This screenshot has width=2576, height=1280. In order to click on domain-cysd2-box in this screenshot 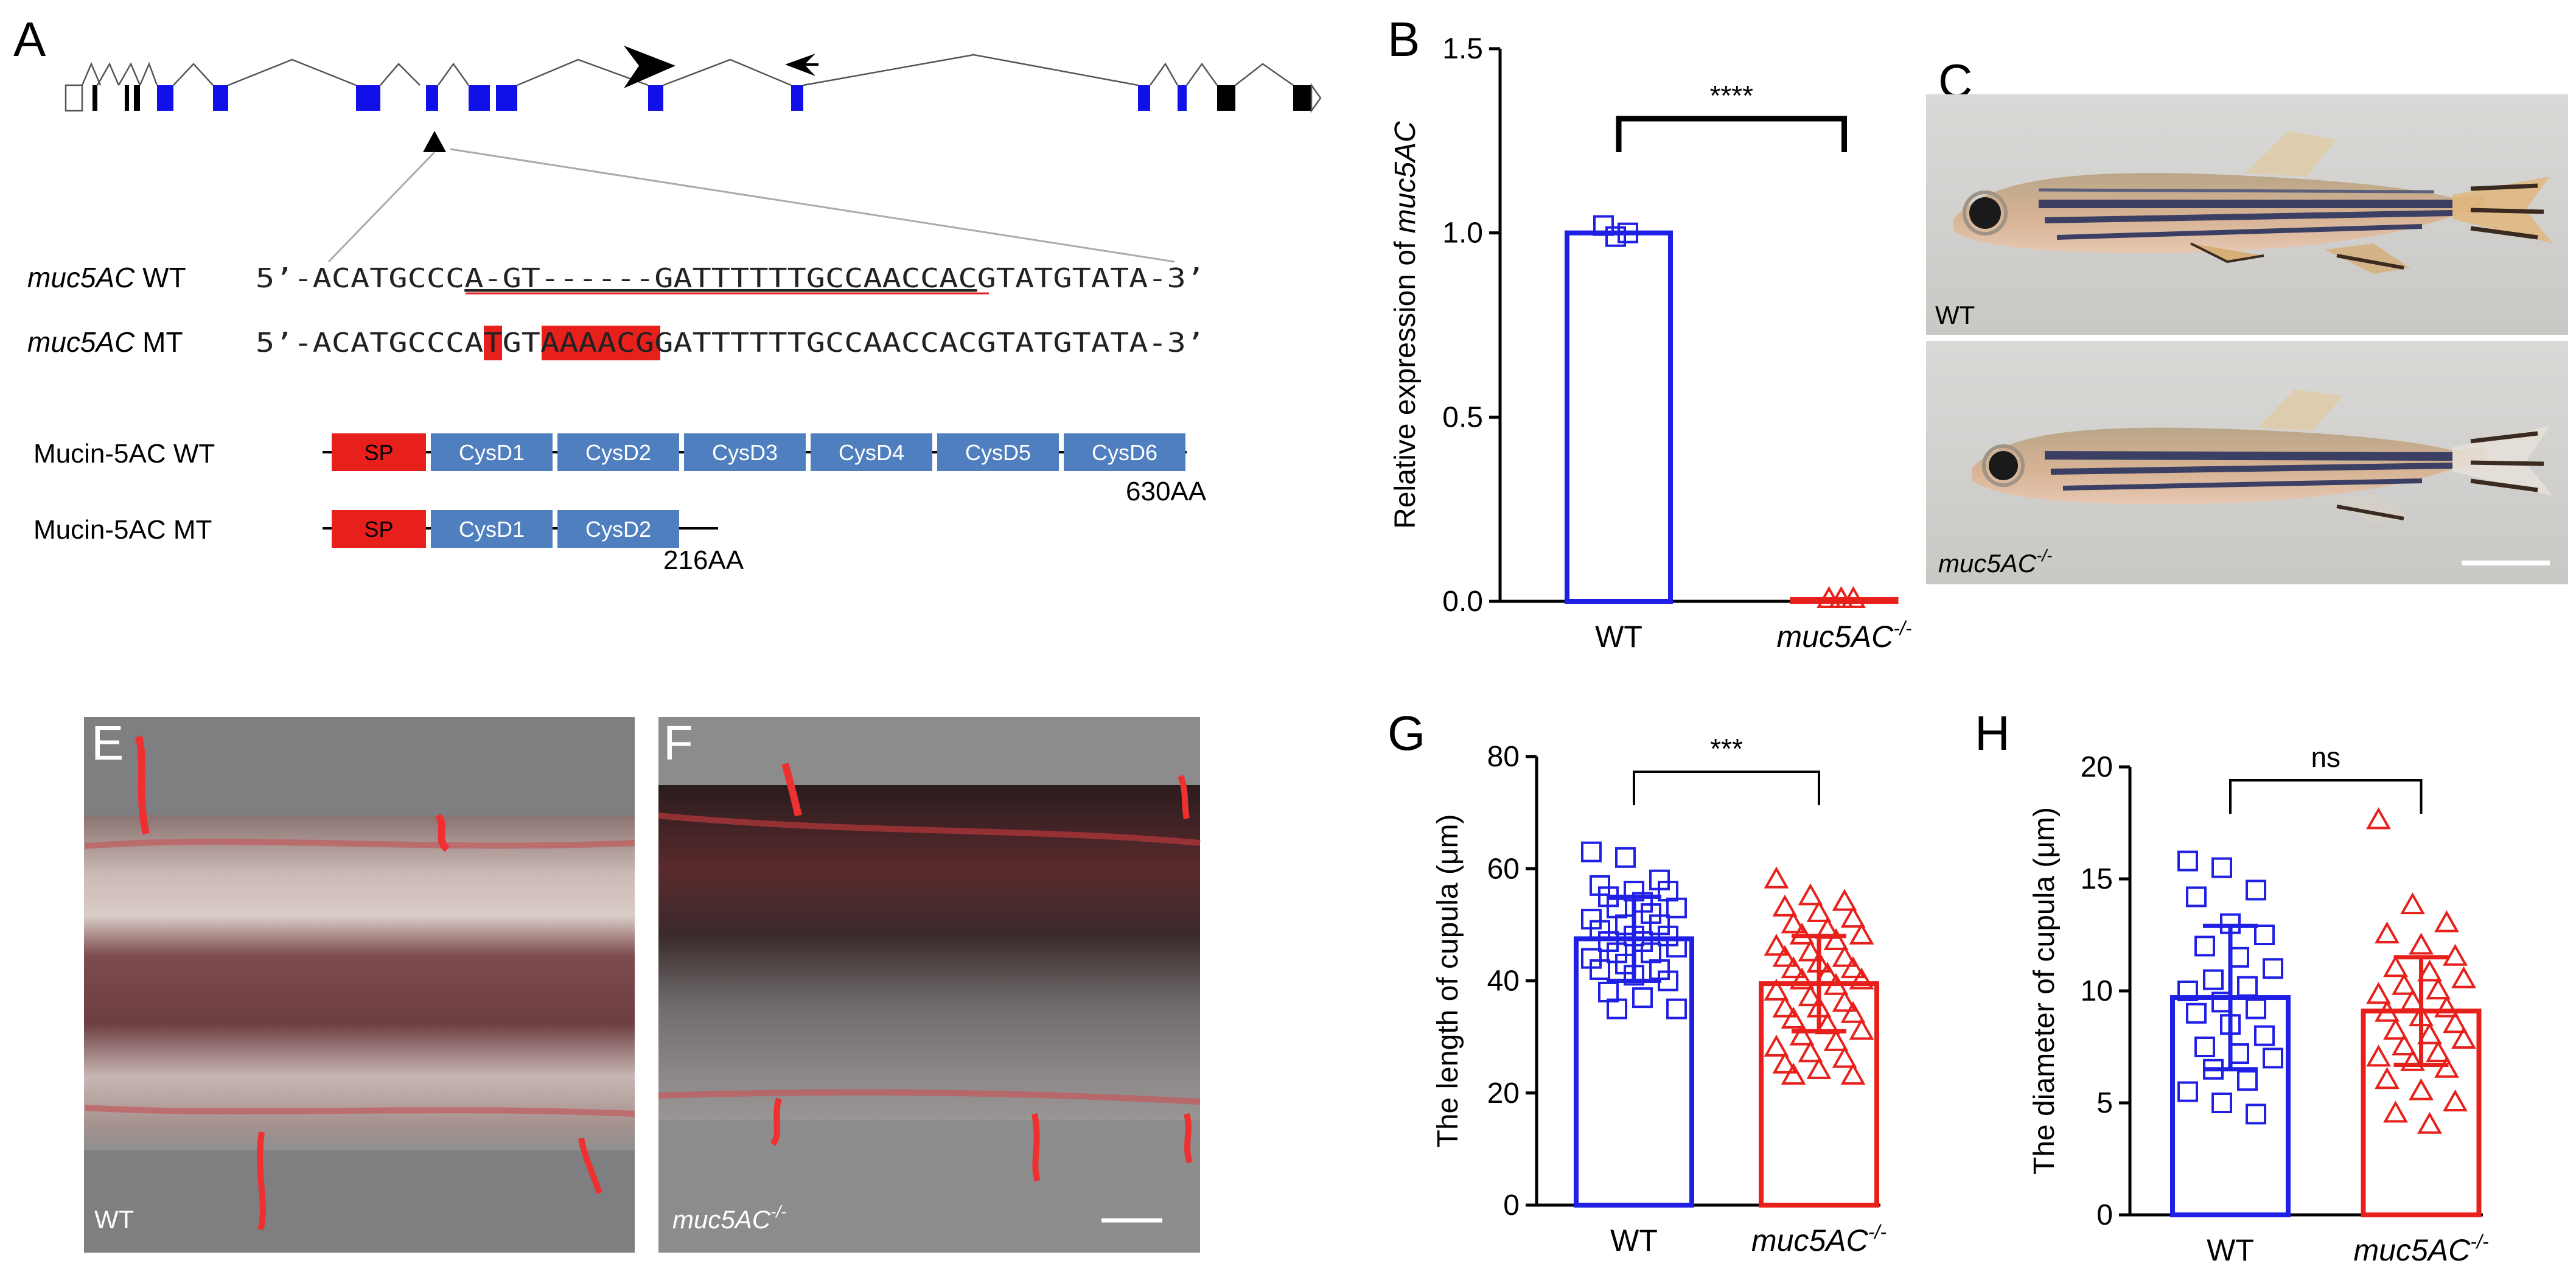, I will do `click(618, 529)`.